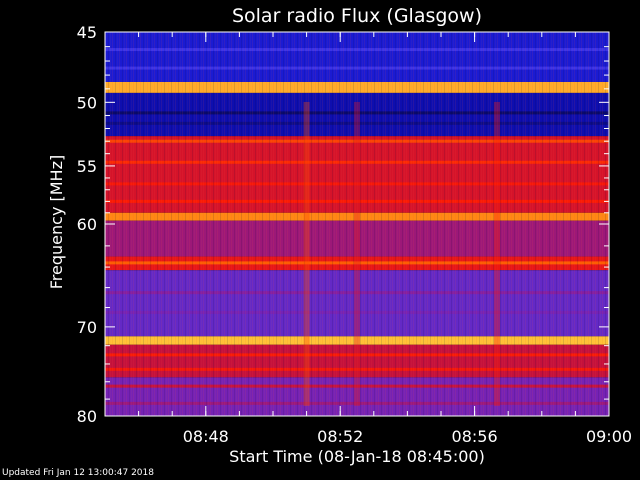  Describe the element at coordinates (56, 222) in the screenshot. I see `y-axis-label: Frequency [MHz]` at that location.